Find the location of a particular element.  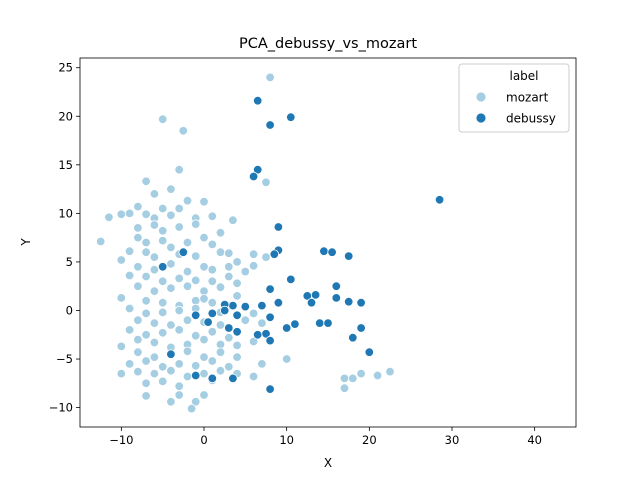

y-tick-label: 25 is located at coordinates (65, 68).